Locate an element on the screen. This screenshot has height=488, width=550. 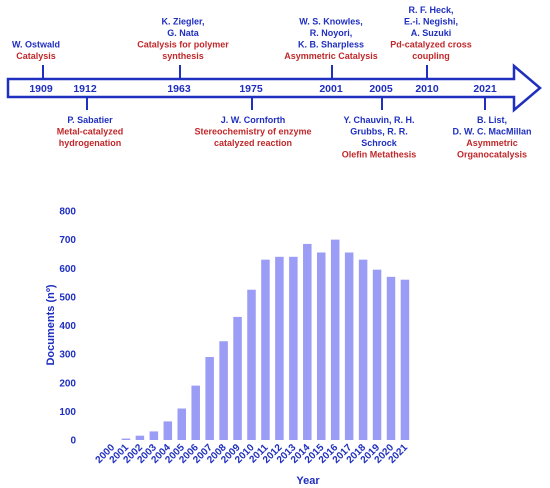
laureate-name: R. F. Heck, is located at coordinates (430, 10).